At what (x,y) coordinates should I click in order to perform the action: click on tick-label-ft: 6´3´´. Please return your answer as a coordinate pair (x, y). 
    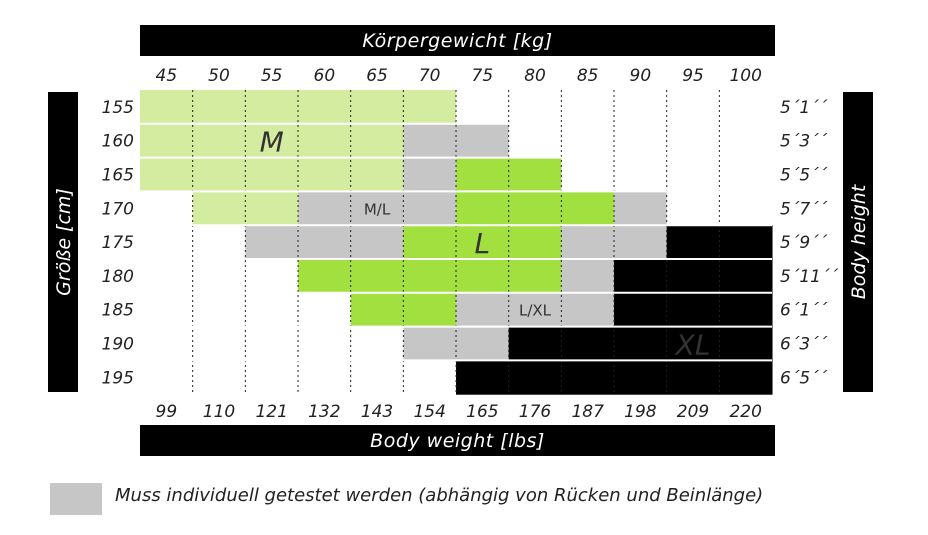
    Looking at the image, I should click on (804, 345).